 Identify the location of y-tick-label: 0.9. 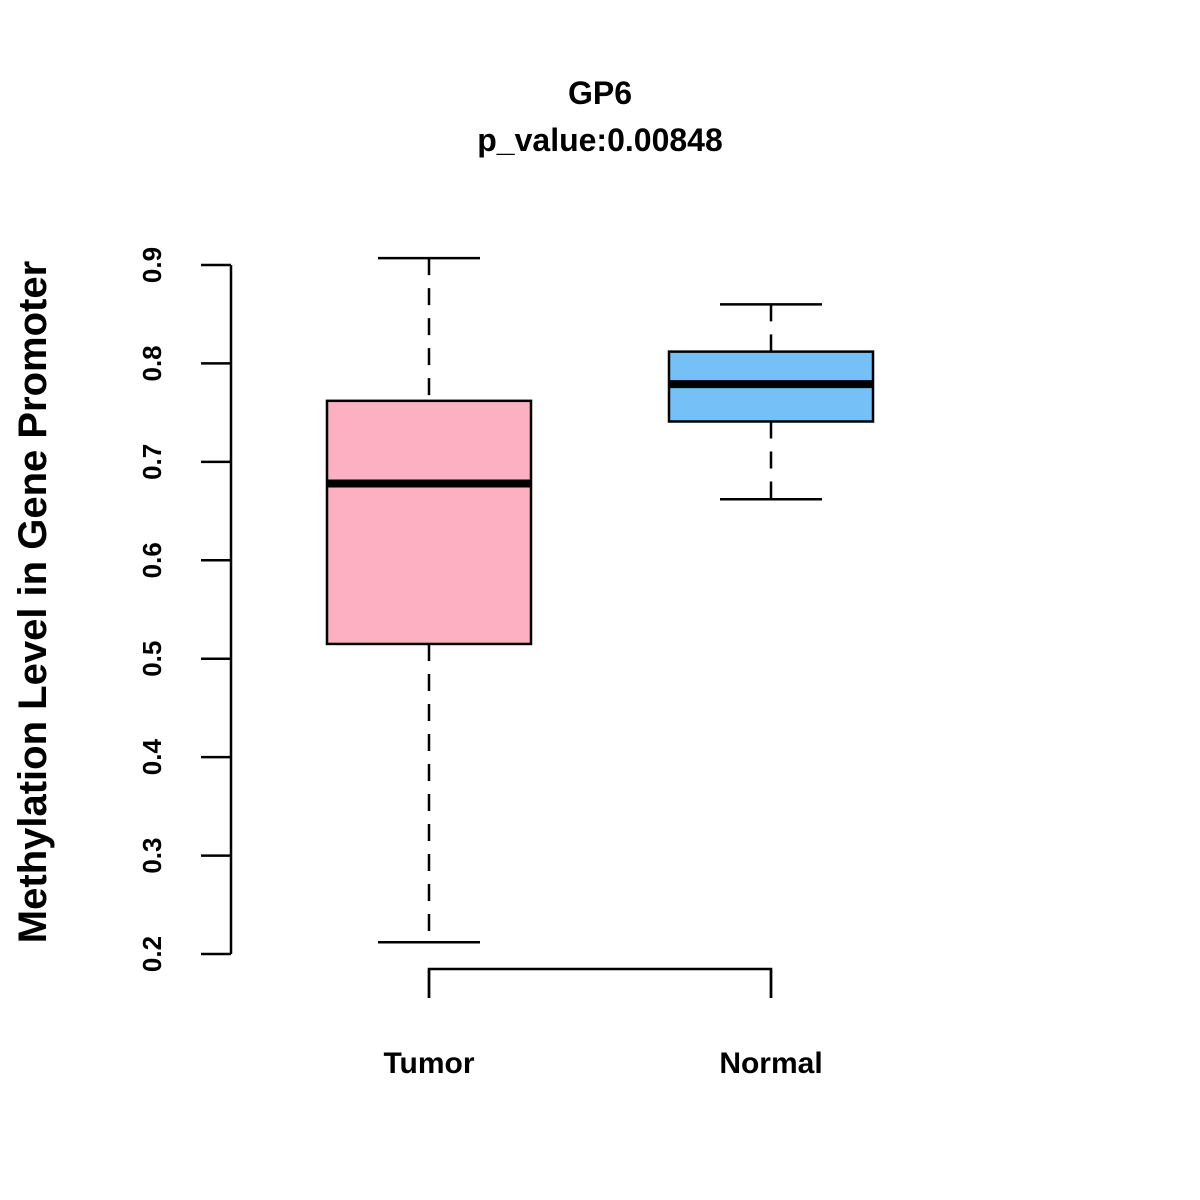
(152, 265).